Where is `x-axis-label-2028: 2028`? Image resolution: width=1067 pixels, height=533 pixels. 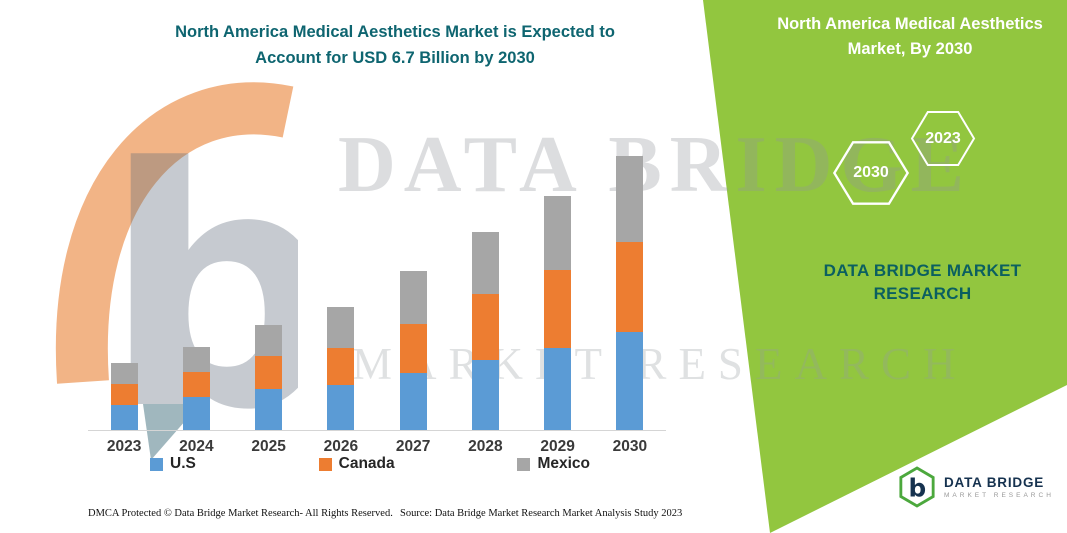 x-axis-label-2028: 2028 is located at coordinates (485, 446).